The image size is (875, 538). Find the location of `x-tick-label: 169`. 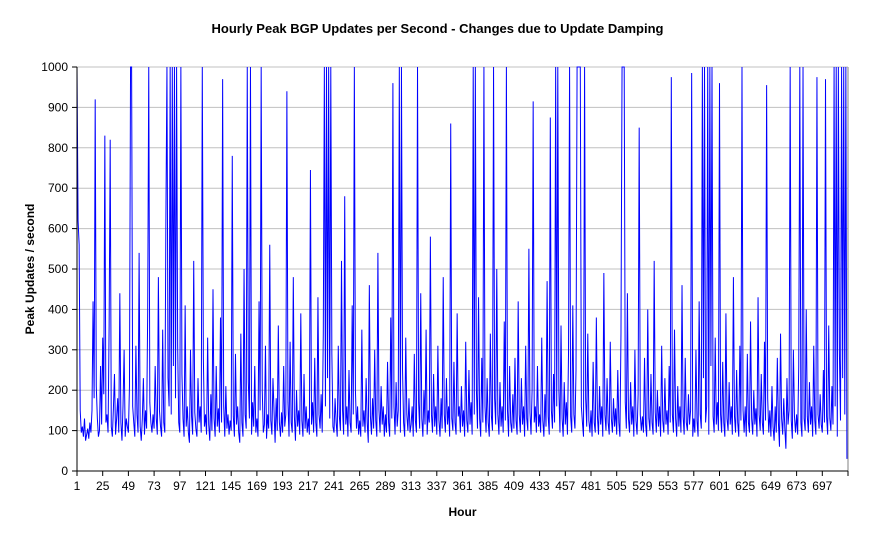

x-tick-label: 169 is located at coordinates (257, 486).